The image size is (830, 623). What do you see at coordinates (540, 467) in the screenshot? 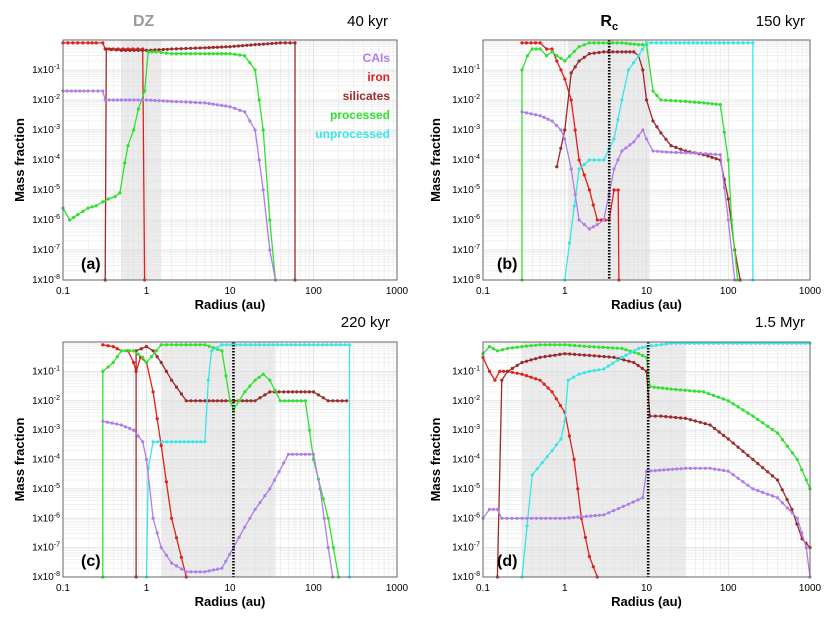
I see `series-iron` at bounding box center [540, 467].